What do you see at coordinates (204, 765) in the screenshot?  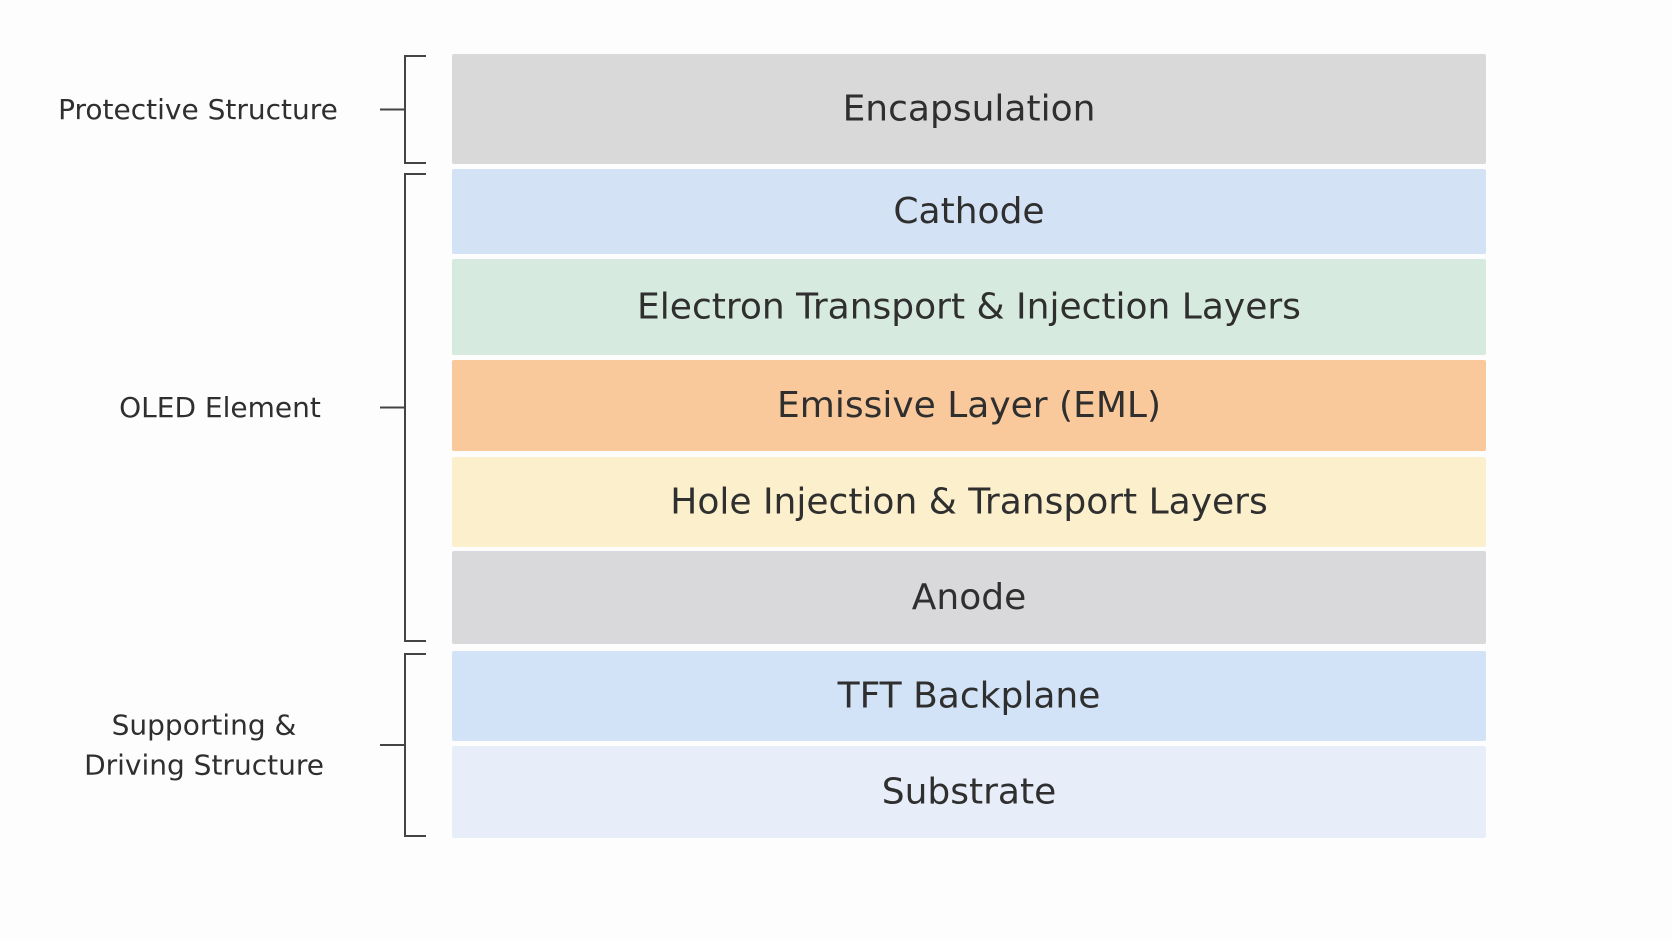 I see `group-label: Driving Structure` at bounding box center [204, 765].